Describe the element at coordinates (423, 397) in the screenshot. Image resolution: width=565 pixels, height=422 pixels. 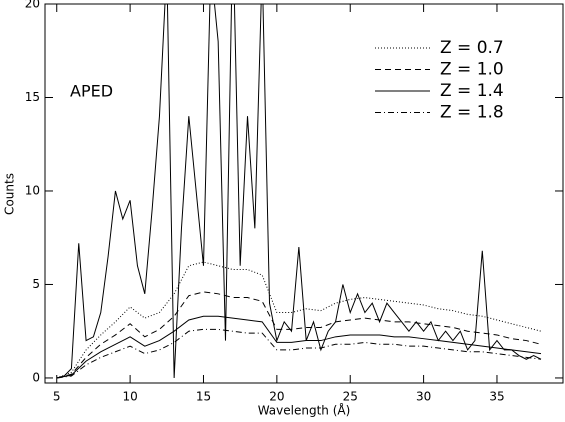
I see `x-tick-label: 30` at that location.